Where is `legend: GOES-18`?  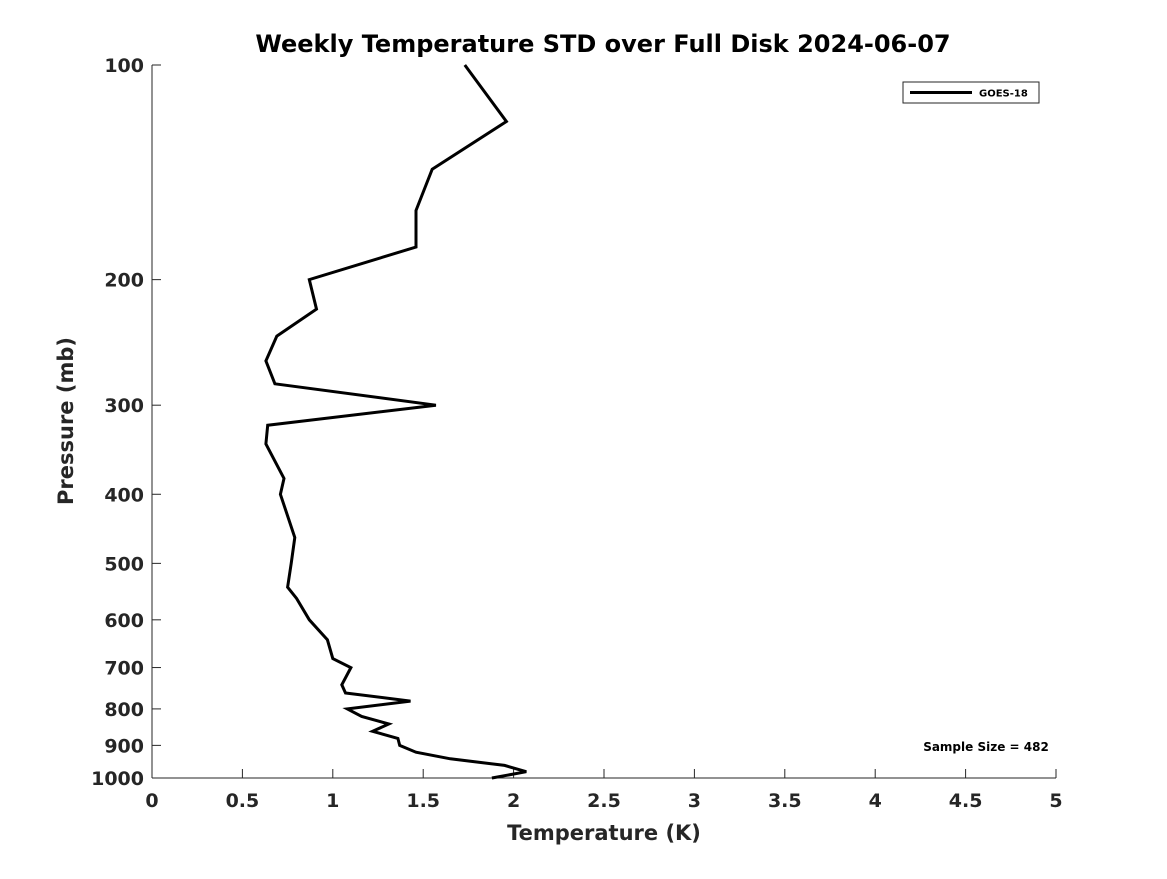 legend: GOES-18 is located at coordinates (971, 92).